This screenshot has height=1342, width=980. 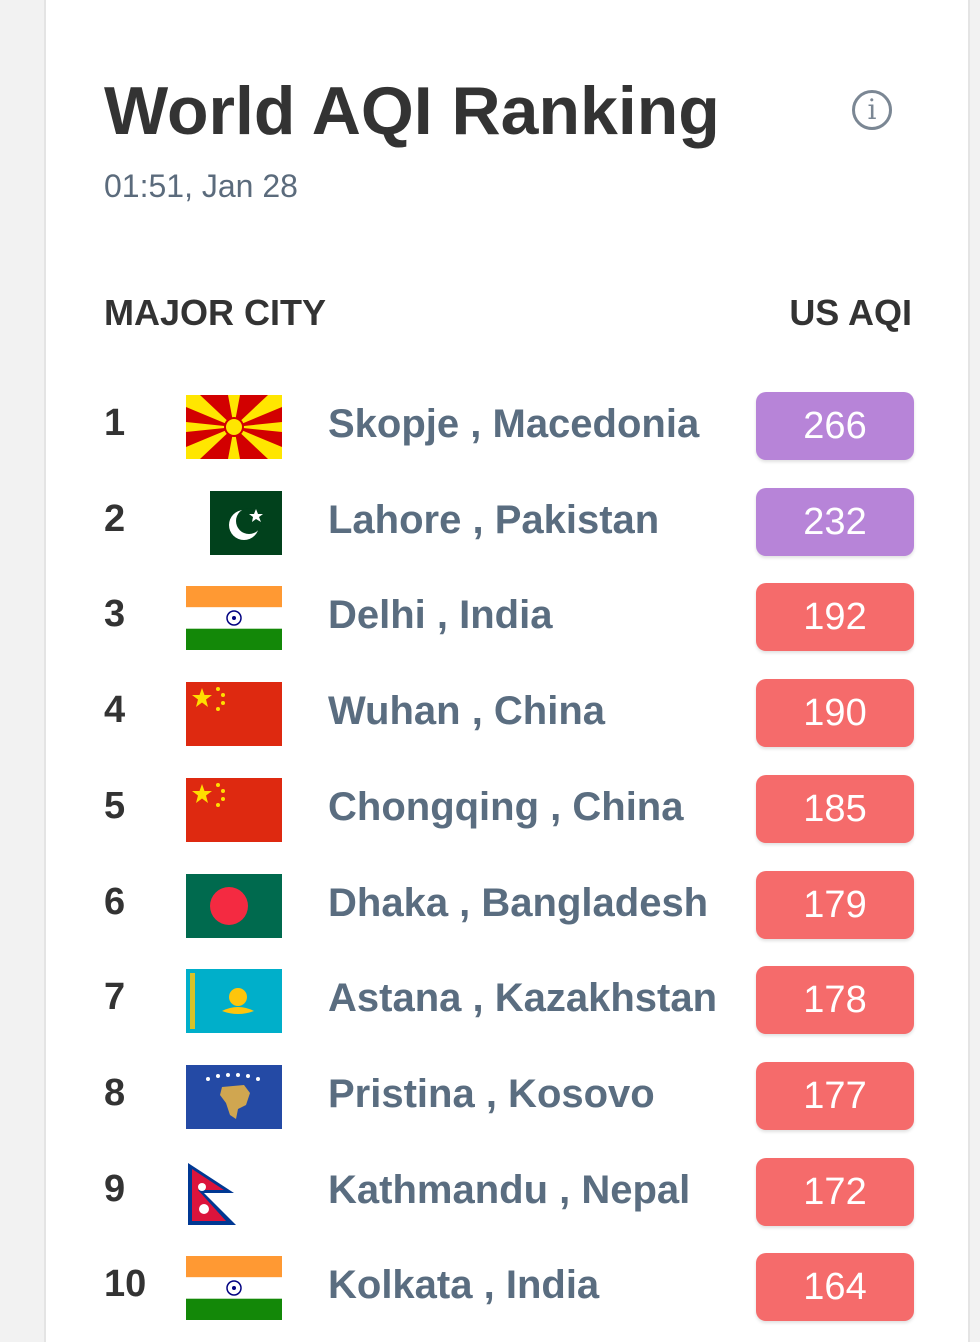 What do you see at coordinates (115, 423) in the screenshot?
I see `rank-number: 1` at bounding box center [115, 423].